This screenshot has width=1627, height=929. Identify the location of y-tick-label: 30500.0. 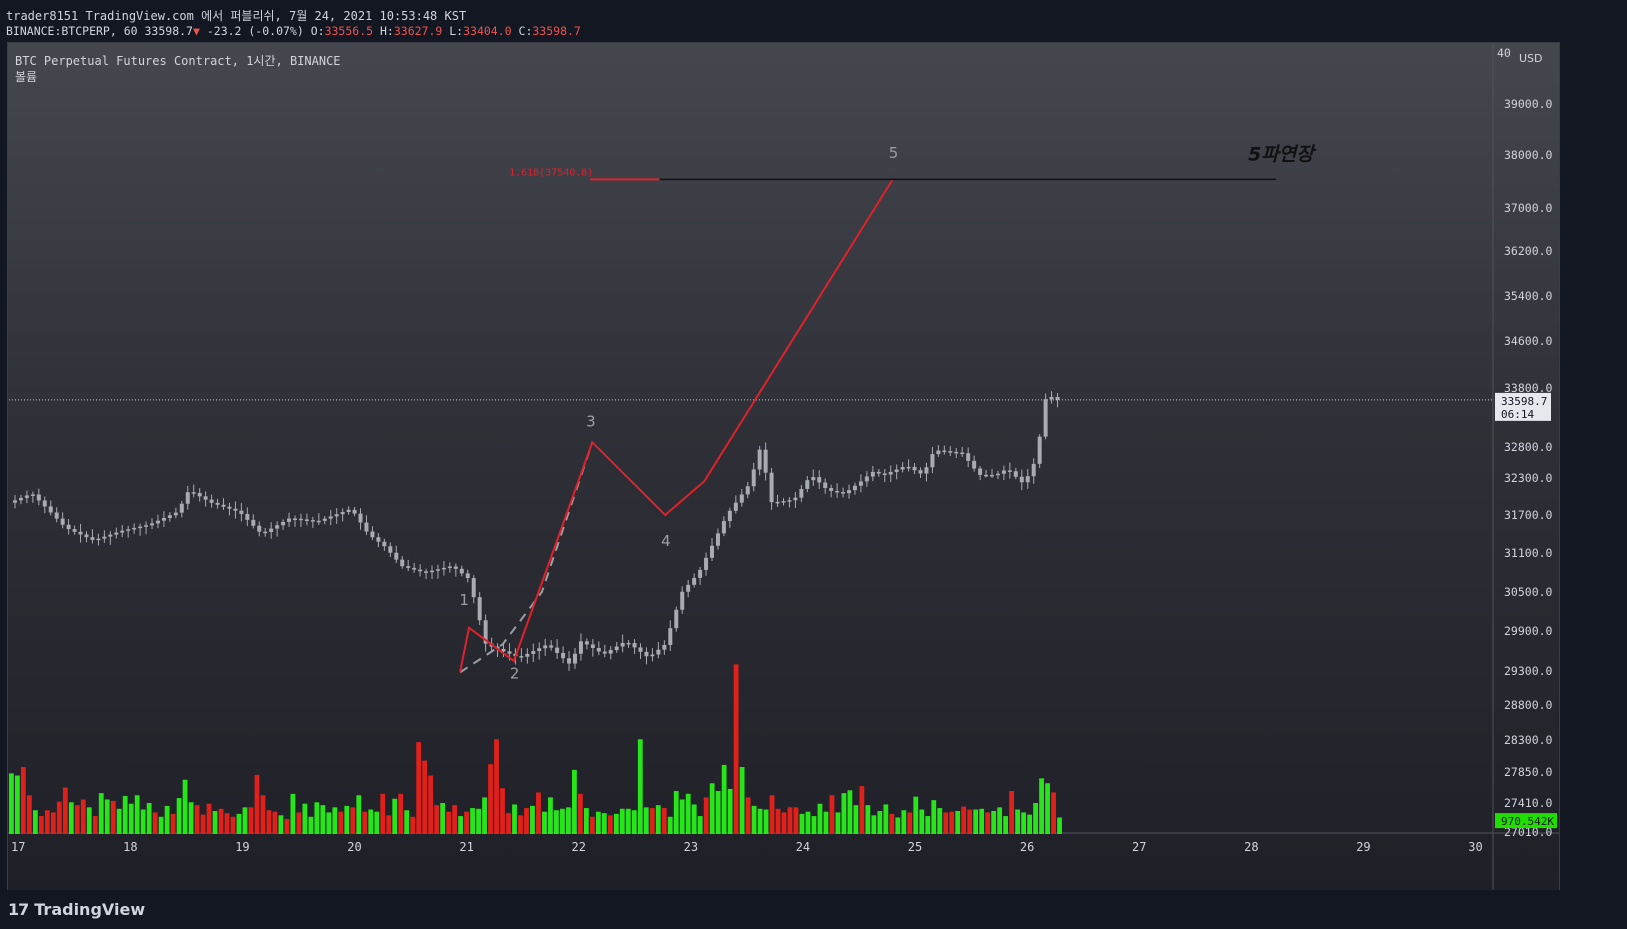
(1528, 592).